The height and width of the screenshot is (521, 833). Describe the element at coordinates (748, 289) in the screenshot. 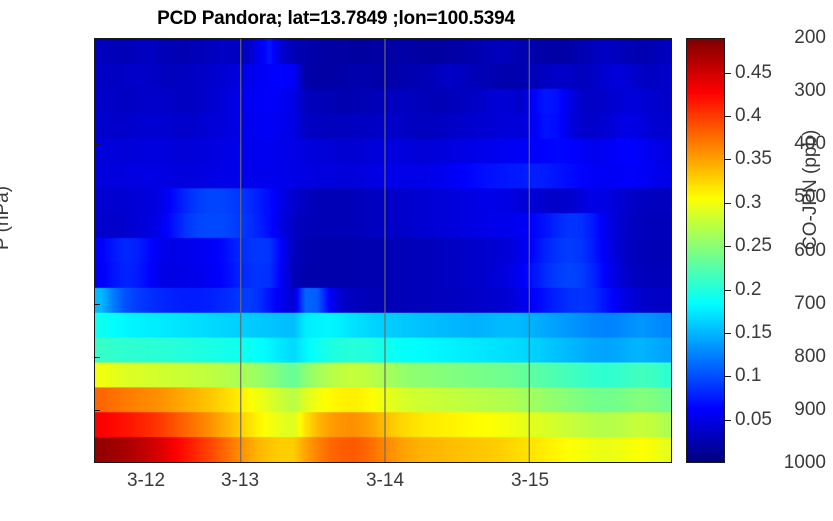

I see `colorbar-tick-label: 0.2` at that location.